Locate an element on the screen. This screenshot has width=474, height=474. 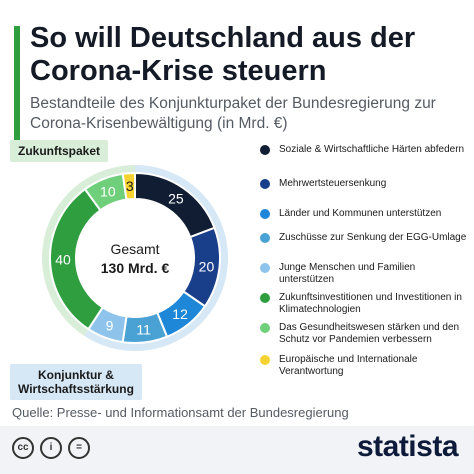
legend-item-4: Junge Menschen und Familien unterstützen is located at coordinates (365, 274).